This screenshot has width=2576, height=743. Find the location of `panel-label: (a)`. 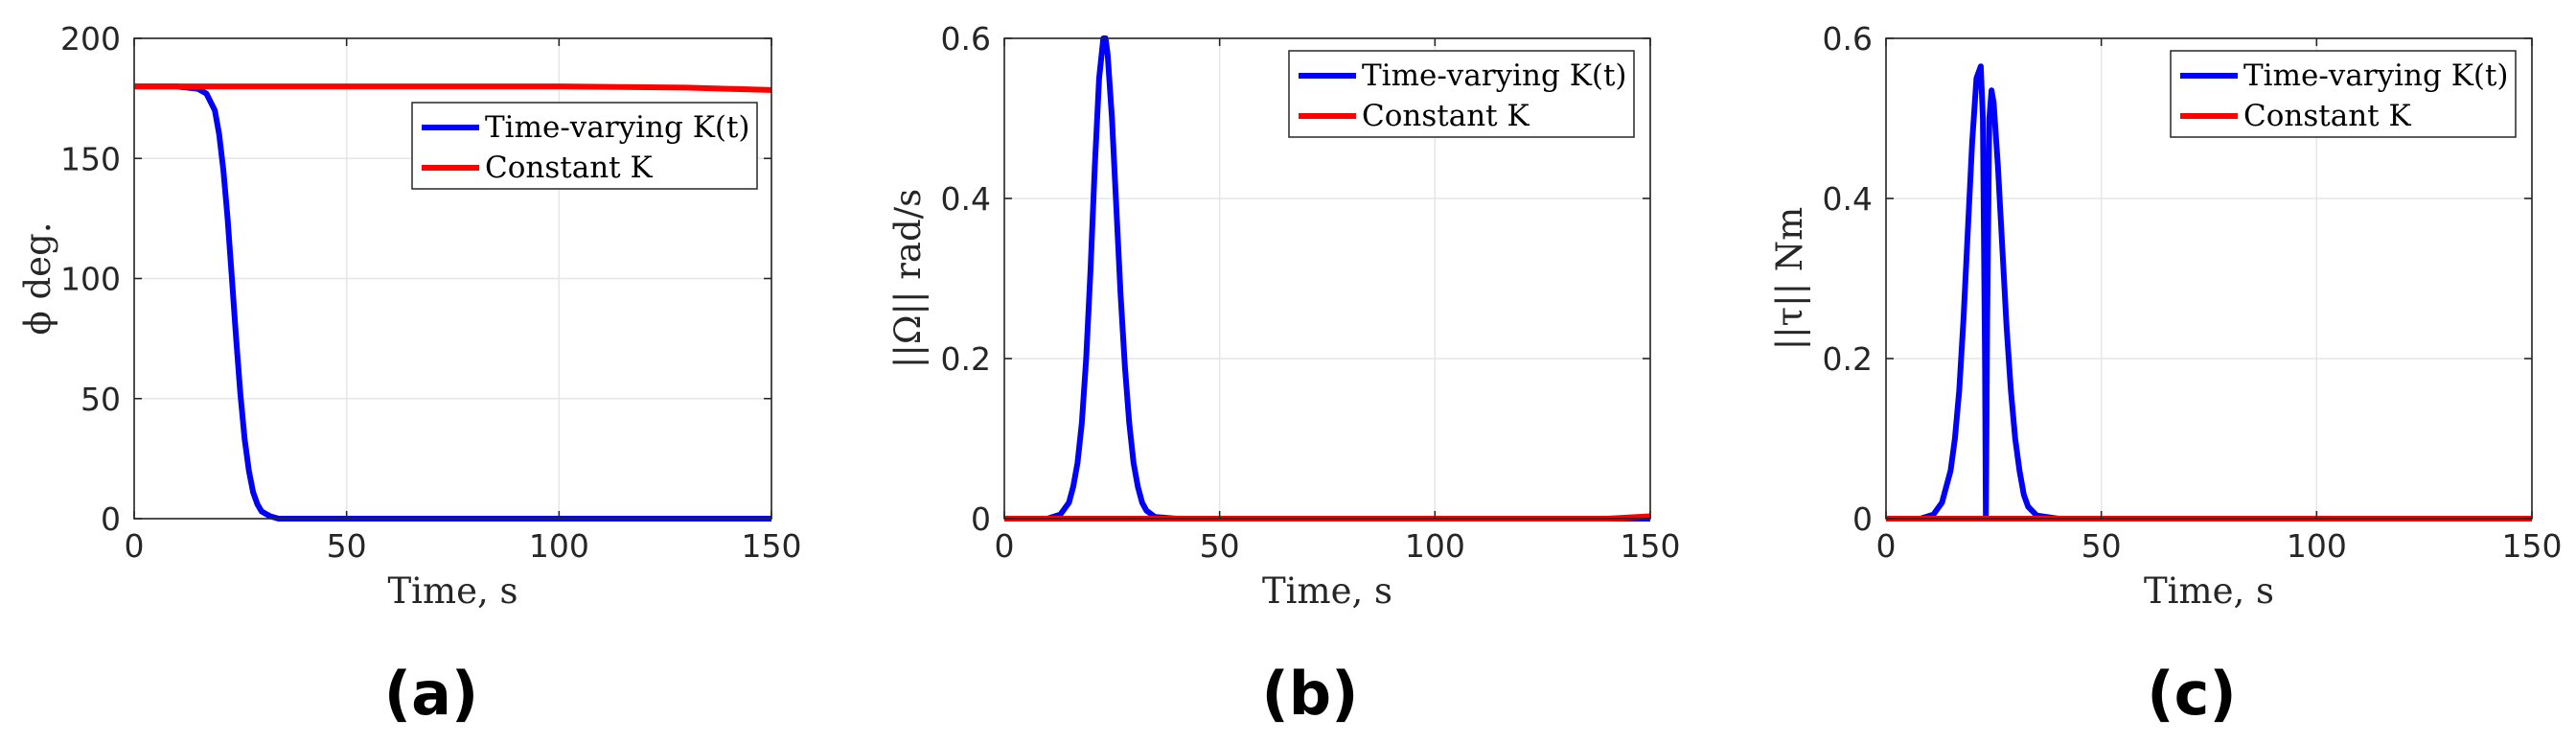

panel-label: (a) is located at coordinates (431, 694).